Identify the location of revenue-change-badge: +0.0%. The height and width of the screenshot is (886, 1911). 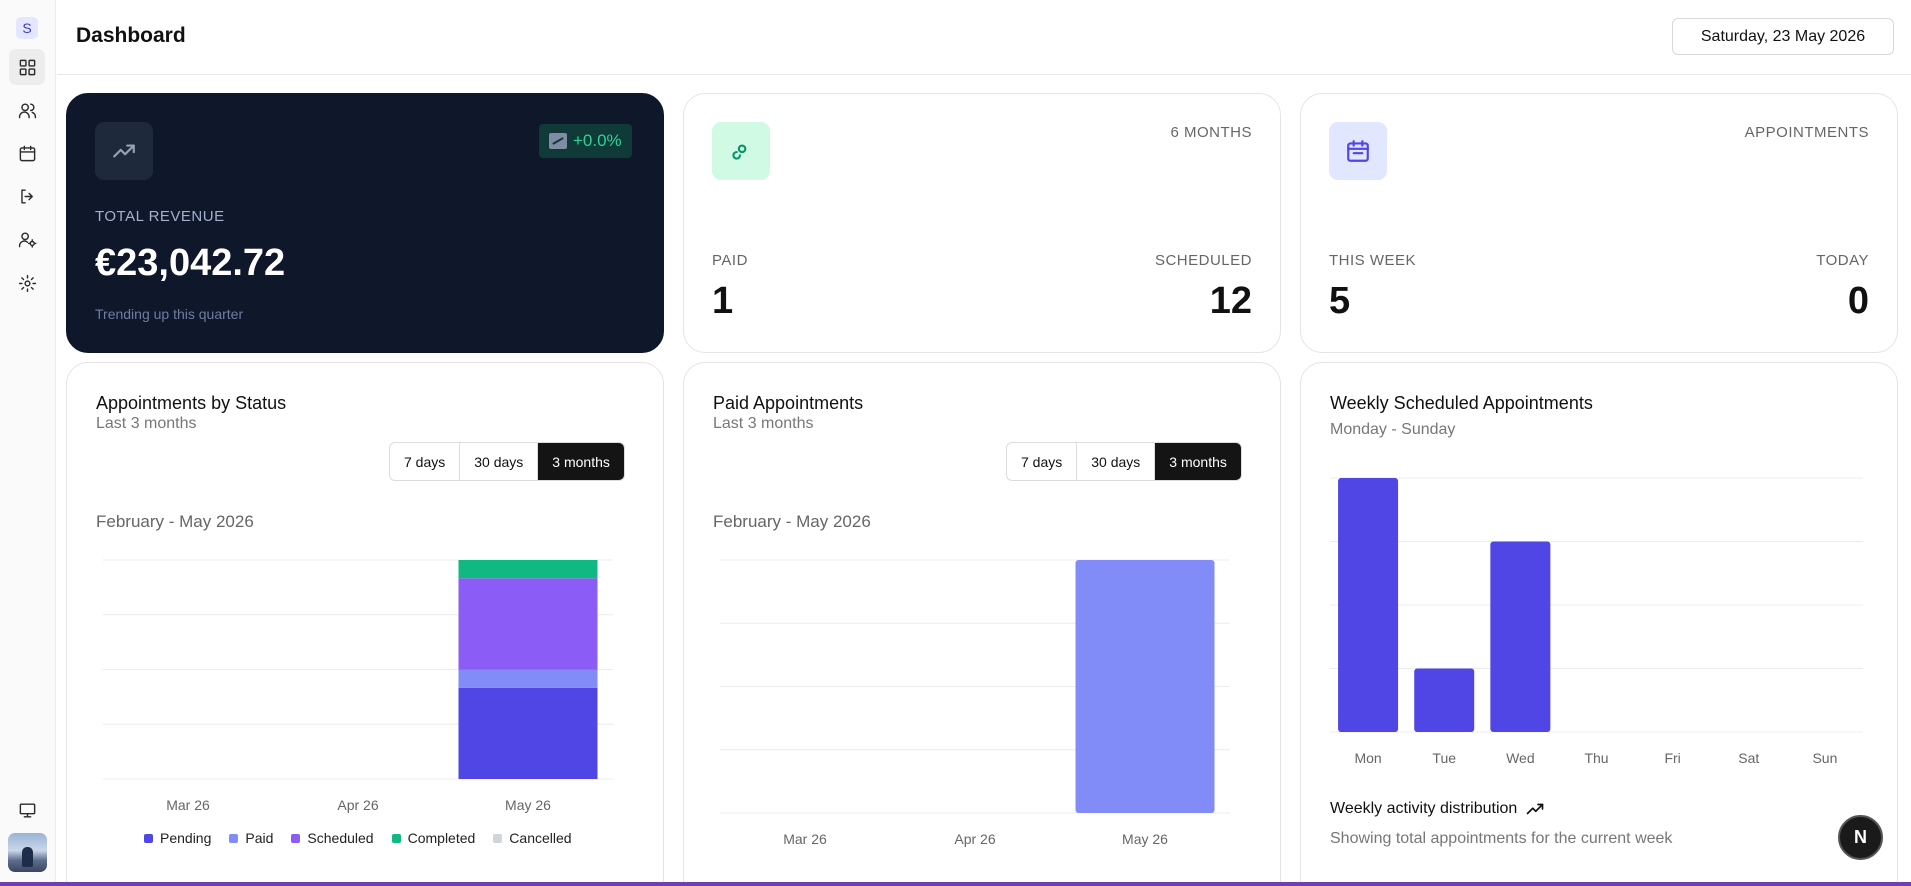
(585, 141).